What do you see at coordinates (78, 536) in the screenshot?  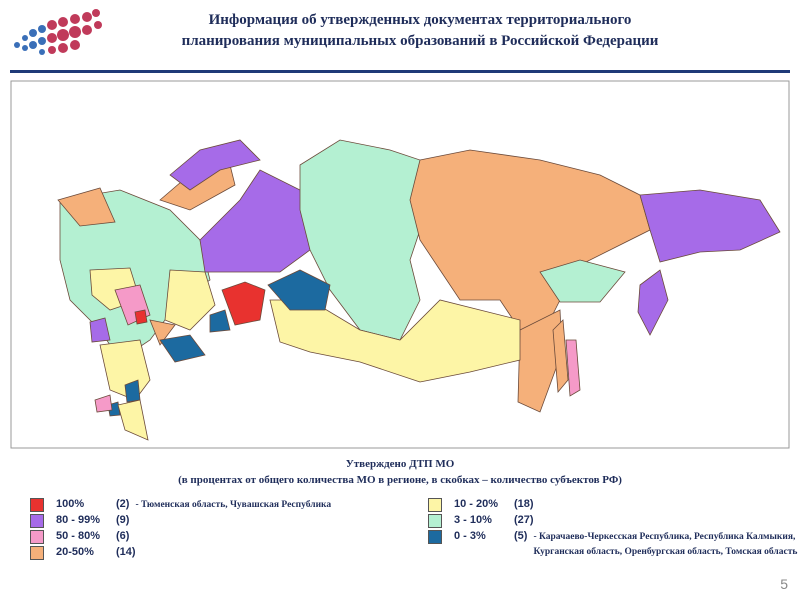 I see `legend-range: 50 - 80%` at bounding box center [78, 536].